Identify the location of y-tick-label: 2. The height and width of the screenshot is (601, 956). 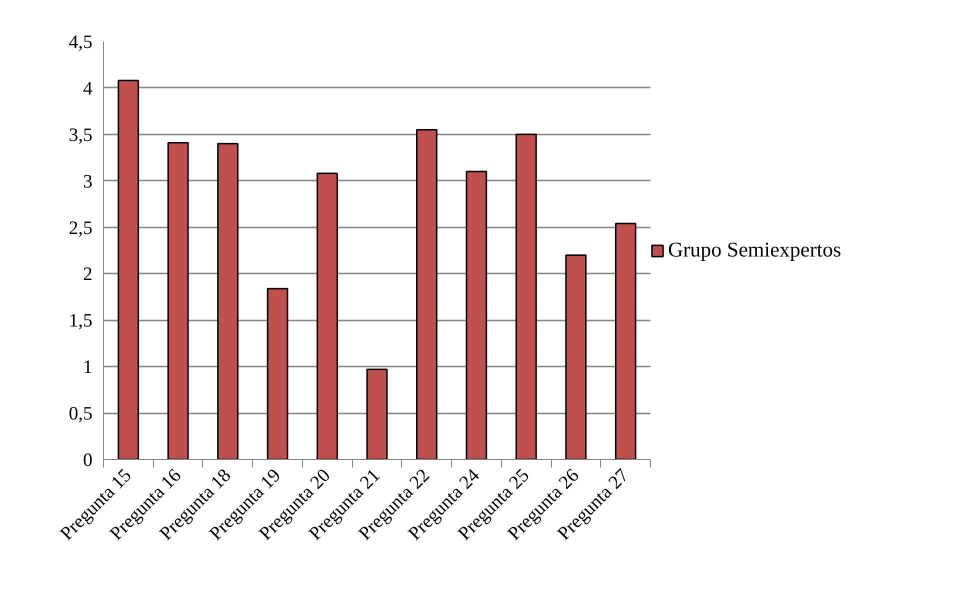
(87, 275).